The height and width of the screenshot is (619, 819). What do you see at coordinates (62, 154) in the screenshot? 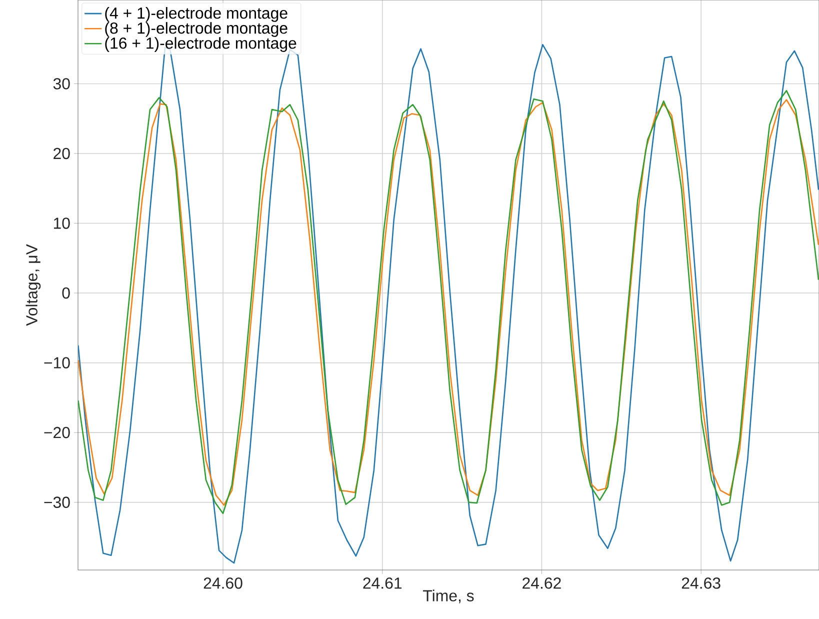
I see `y-tick-label: 20` at bounding box center [62, 154].